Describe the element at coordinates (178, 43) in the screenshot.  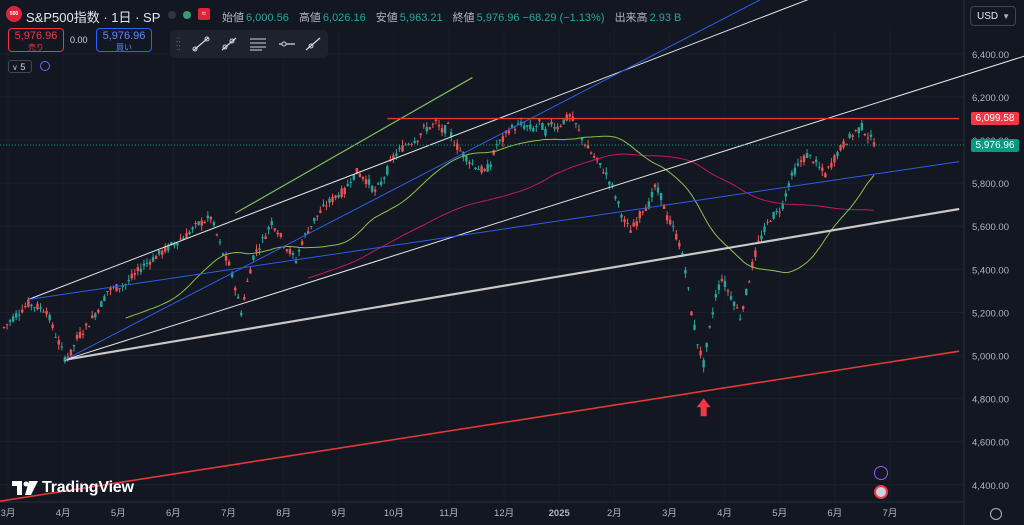
I see `drag-handle-icon: ::::::` at that location.